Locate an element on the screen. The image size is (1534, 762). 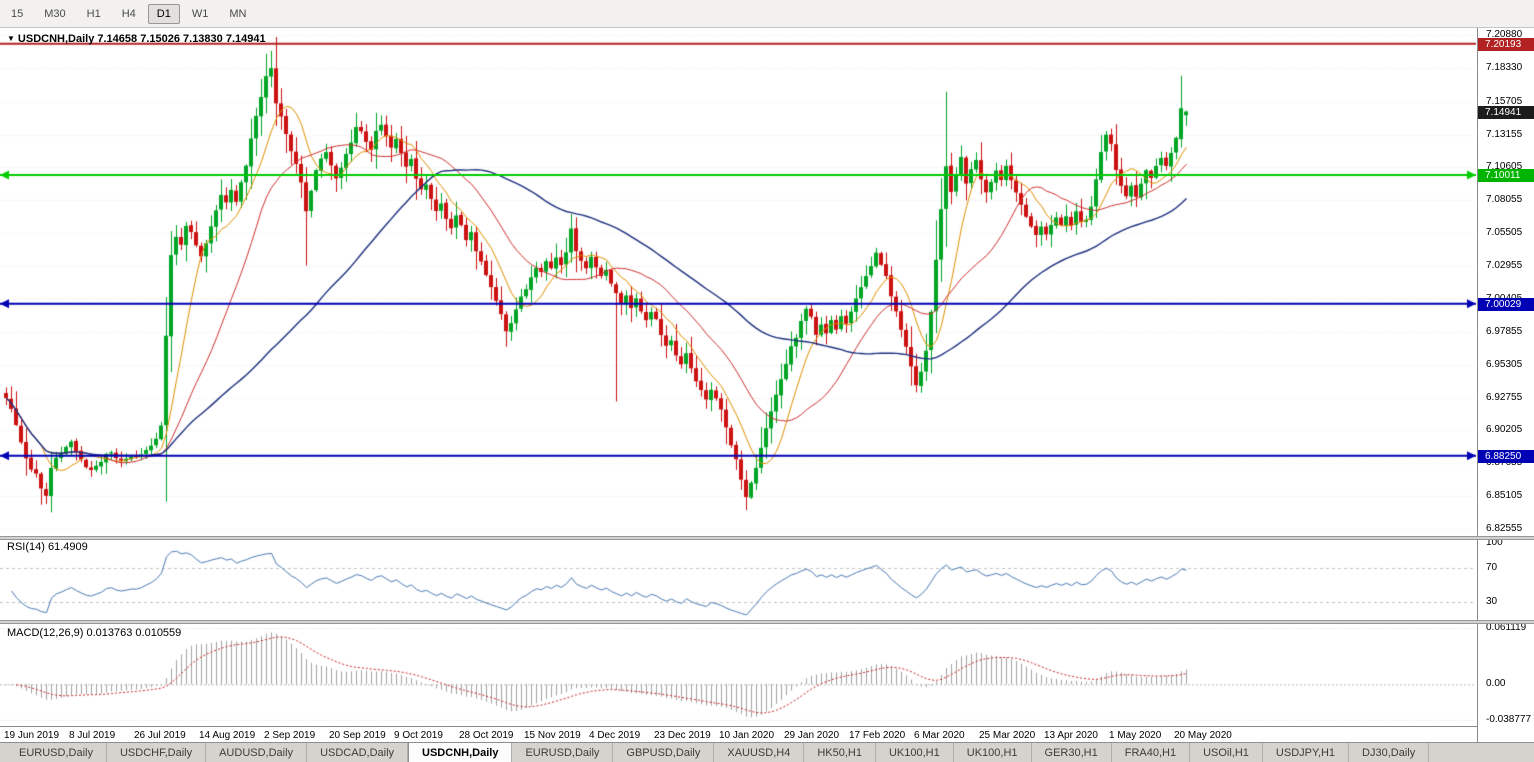
chart-tab-ger30-h1: GER30,H1 is located at coordinates (1072, 752).